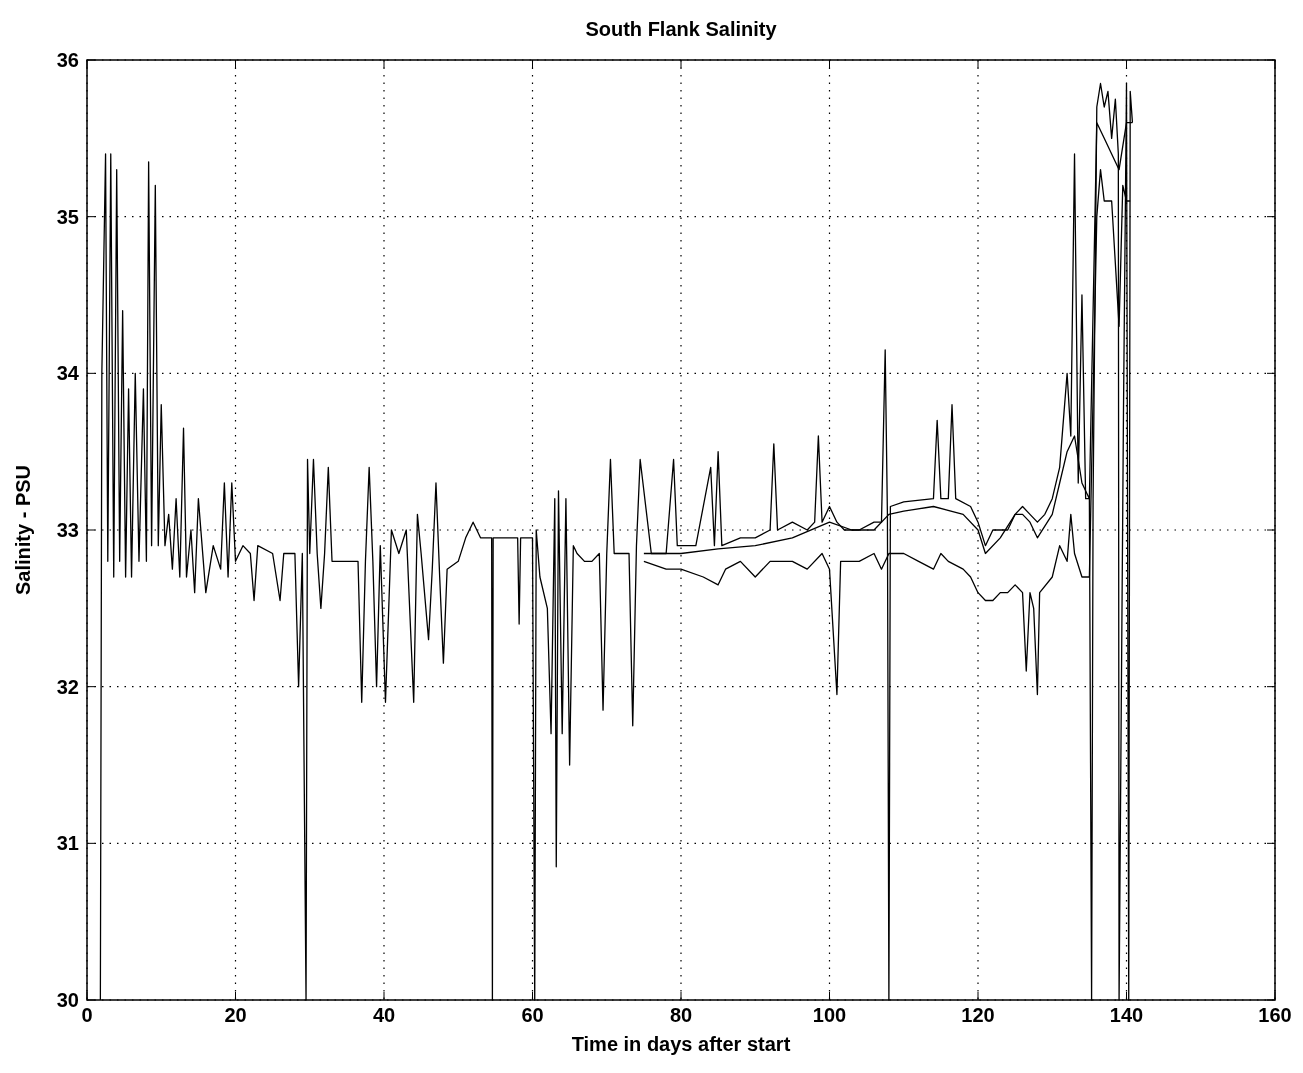  What do you see at coordinates (1126, 1015) in the screenshot?
I see `x-tick-label: 140` at bounding box center [1126, 1015].